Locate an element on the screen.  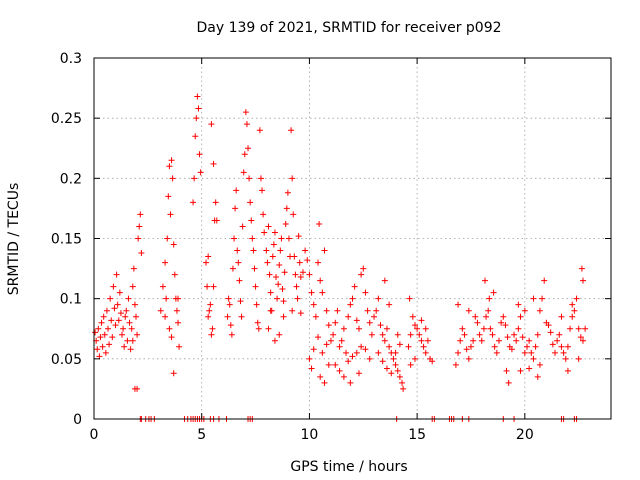
x-tick-label: 20 is located at coordinates (525, 435).